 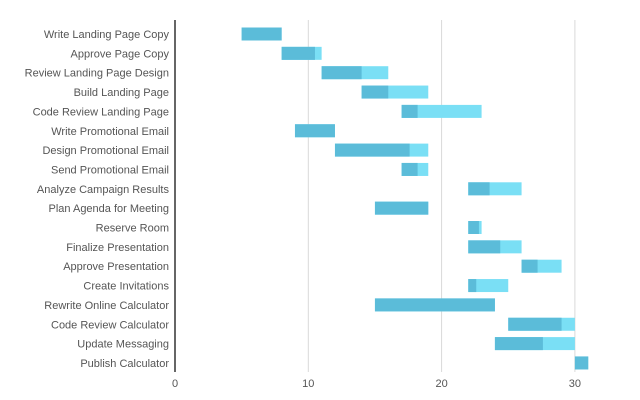 What do you see at coordinates (575, 384) in the screenshot?
I see `x-tick-label: 30` at bounding box center [575, 384].